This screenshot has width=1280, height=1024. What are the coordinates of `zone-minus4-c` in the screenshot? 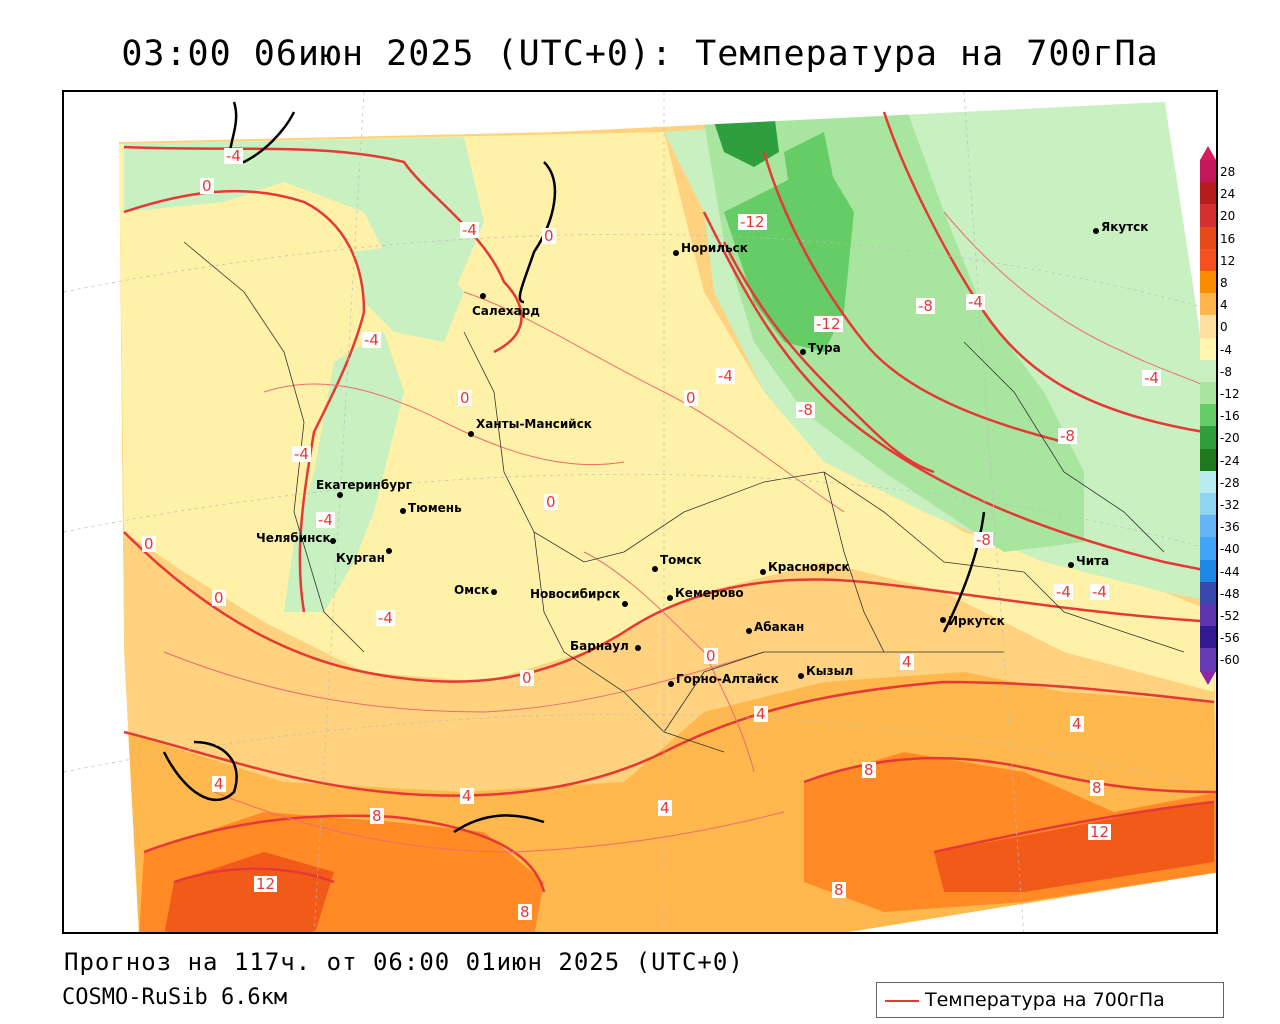 It's located at (344, 472).